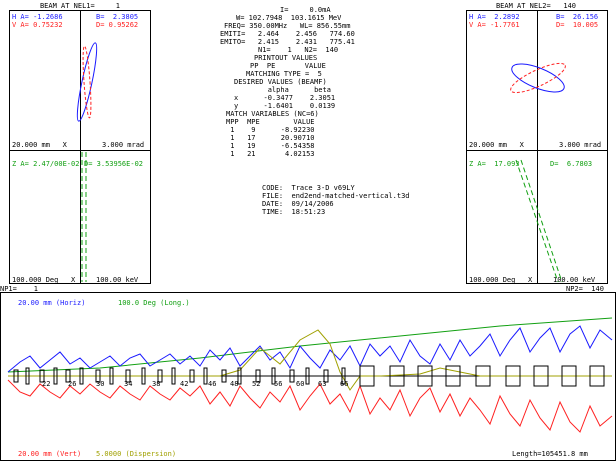 Image resolution: width=616 pixels, height=461 pixels. I want to click on np2-label: NP2= 140, so click(585, 289).